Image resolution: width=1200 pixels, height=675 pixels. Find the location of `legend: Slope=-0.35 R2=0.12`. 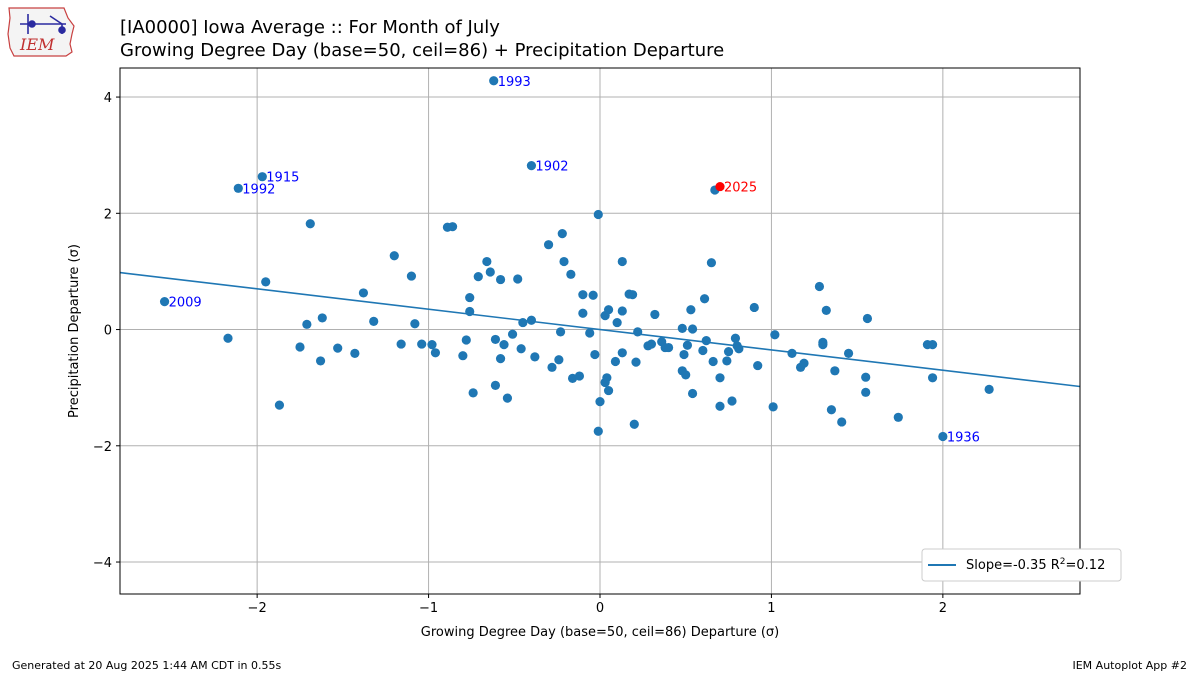

legend: Slope=-0.35 R2=0.12 is located at coordinates (1021, 565).